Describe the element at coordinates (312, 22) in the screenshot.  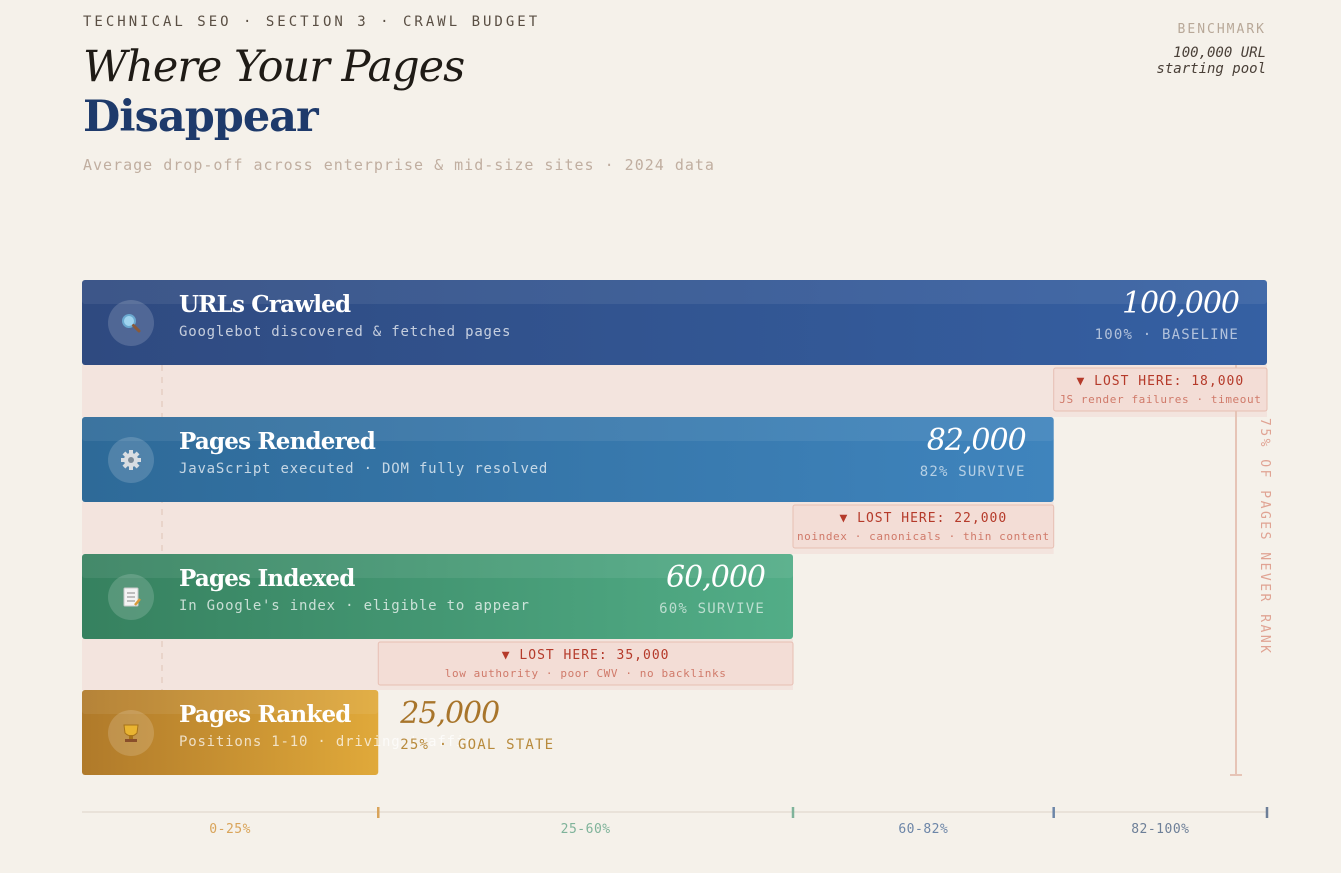
I see `eyebrow: TECHNICAL SEO · SECTION 3 · CRAWL BUDGET` at that location.